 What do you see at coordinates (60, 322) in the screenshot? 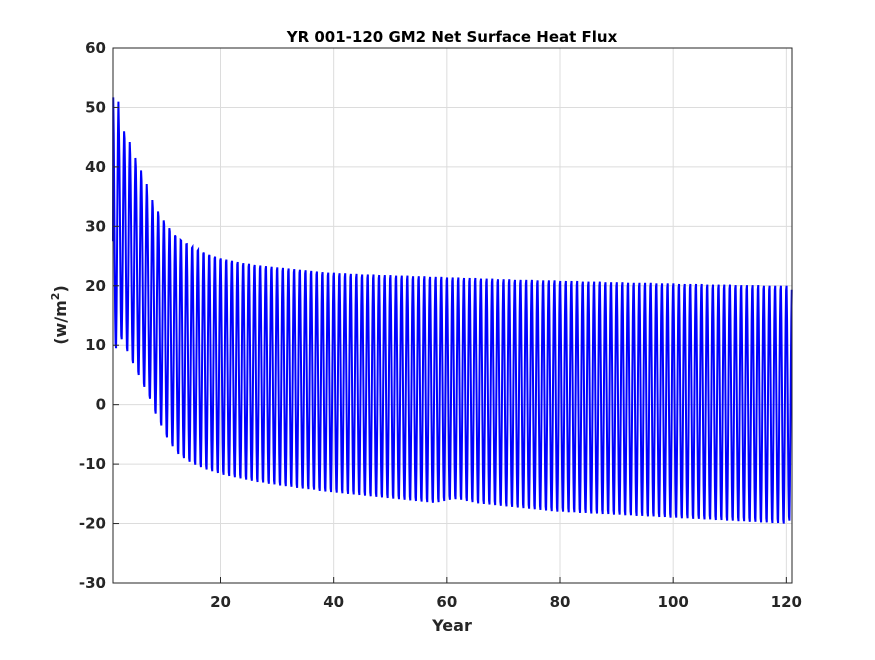
I see `y-axis-label-main: (w/m` at bounding box center [60, 322].